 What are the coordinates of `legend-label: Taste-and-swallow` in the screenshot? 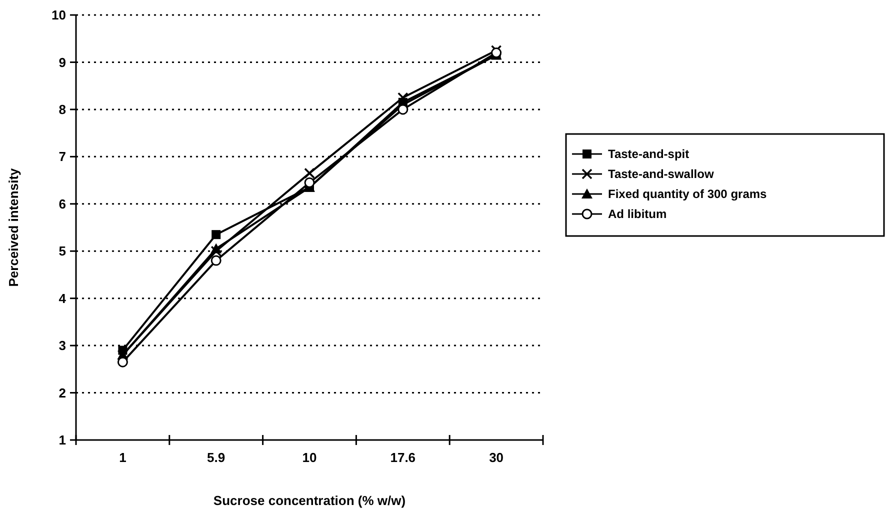 It's located at (661, 174).